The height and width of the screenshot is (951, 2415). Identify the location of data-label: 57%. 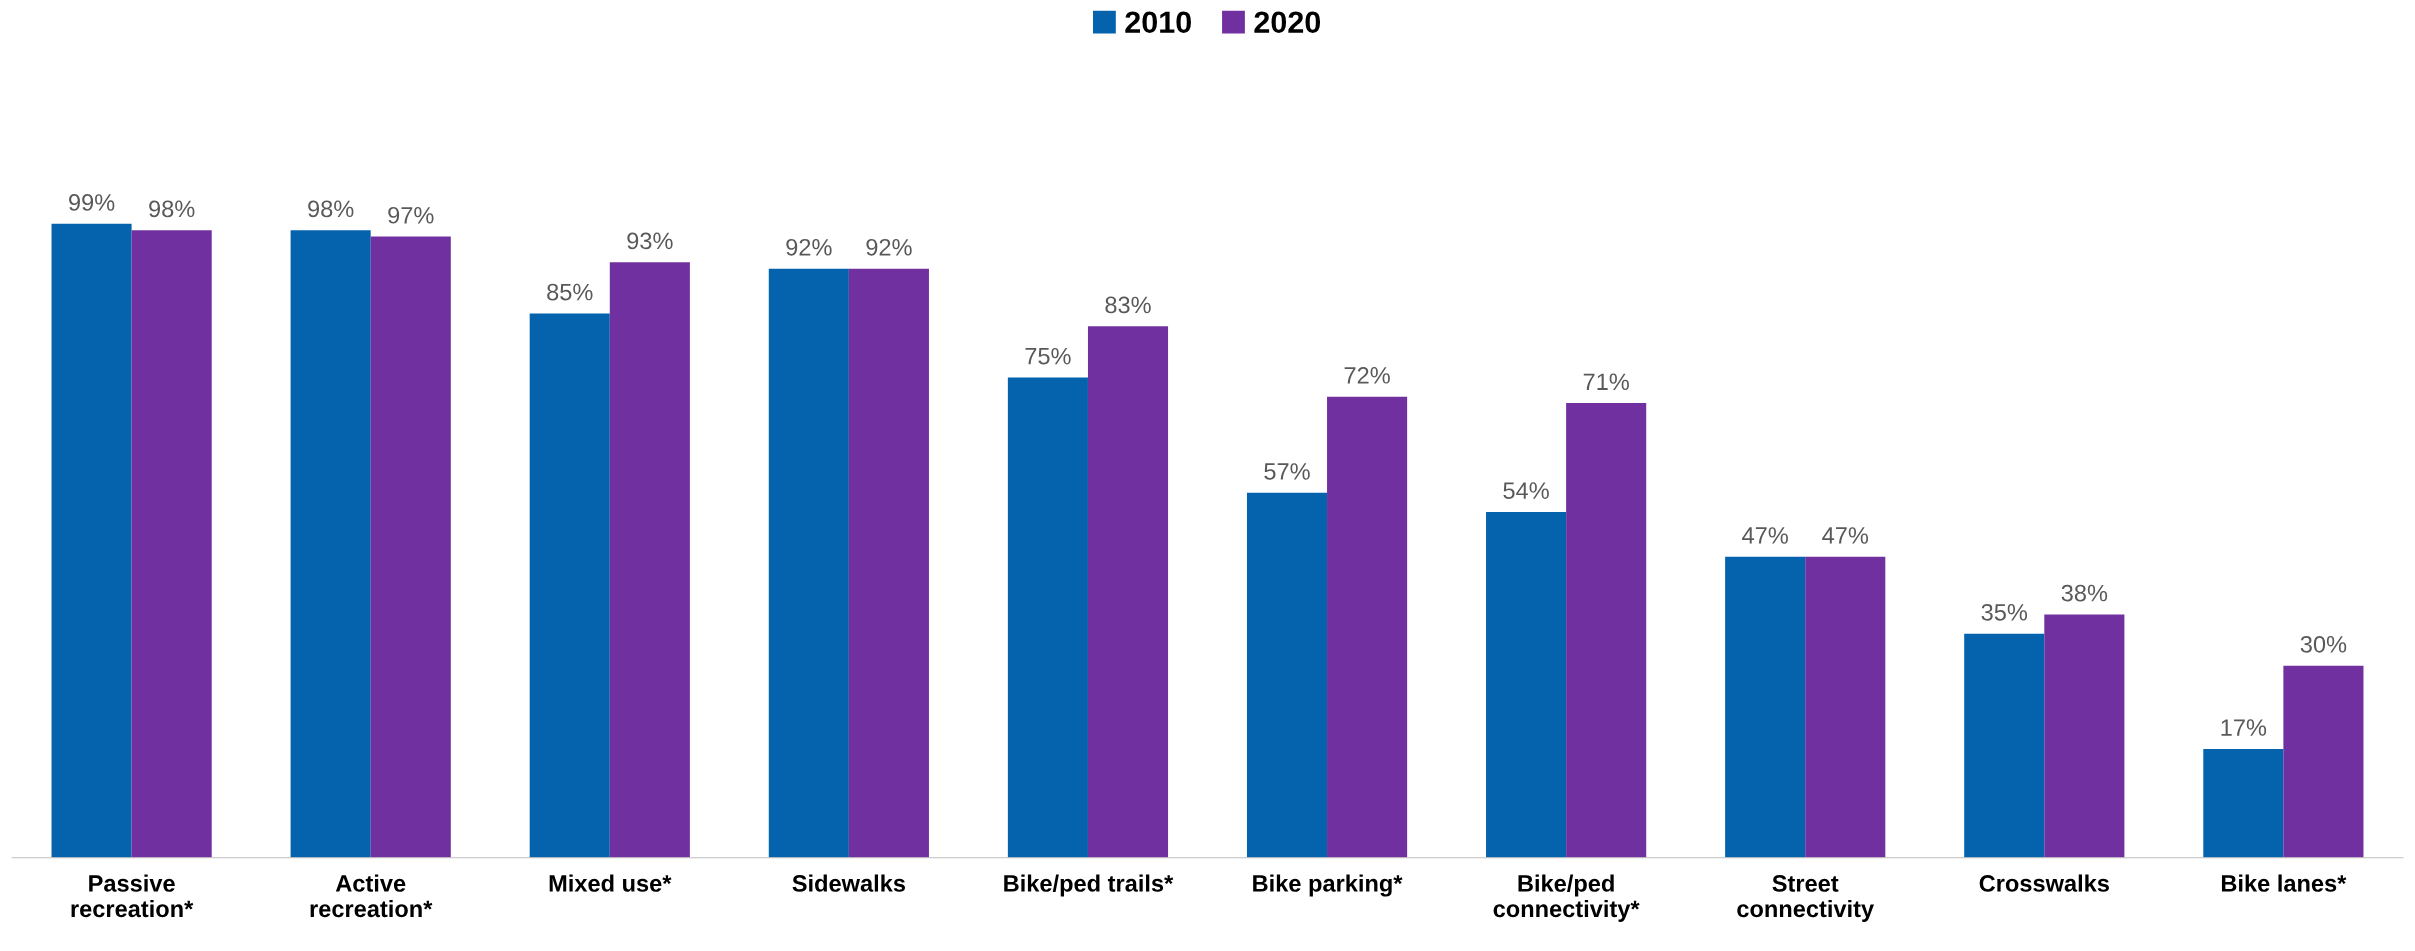
(1287, 471).